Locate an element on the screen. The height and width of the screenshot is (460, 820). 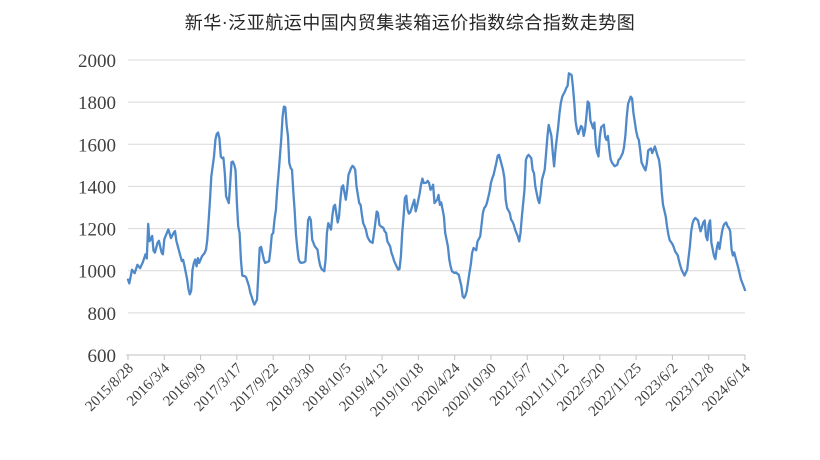
y-axis-label: 1800 is located at coordinates (97, 103).